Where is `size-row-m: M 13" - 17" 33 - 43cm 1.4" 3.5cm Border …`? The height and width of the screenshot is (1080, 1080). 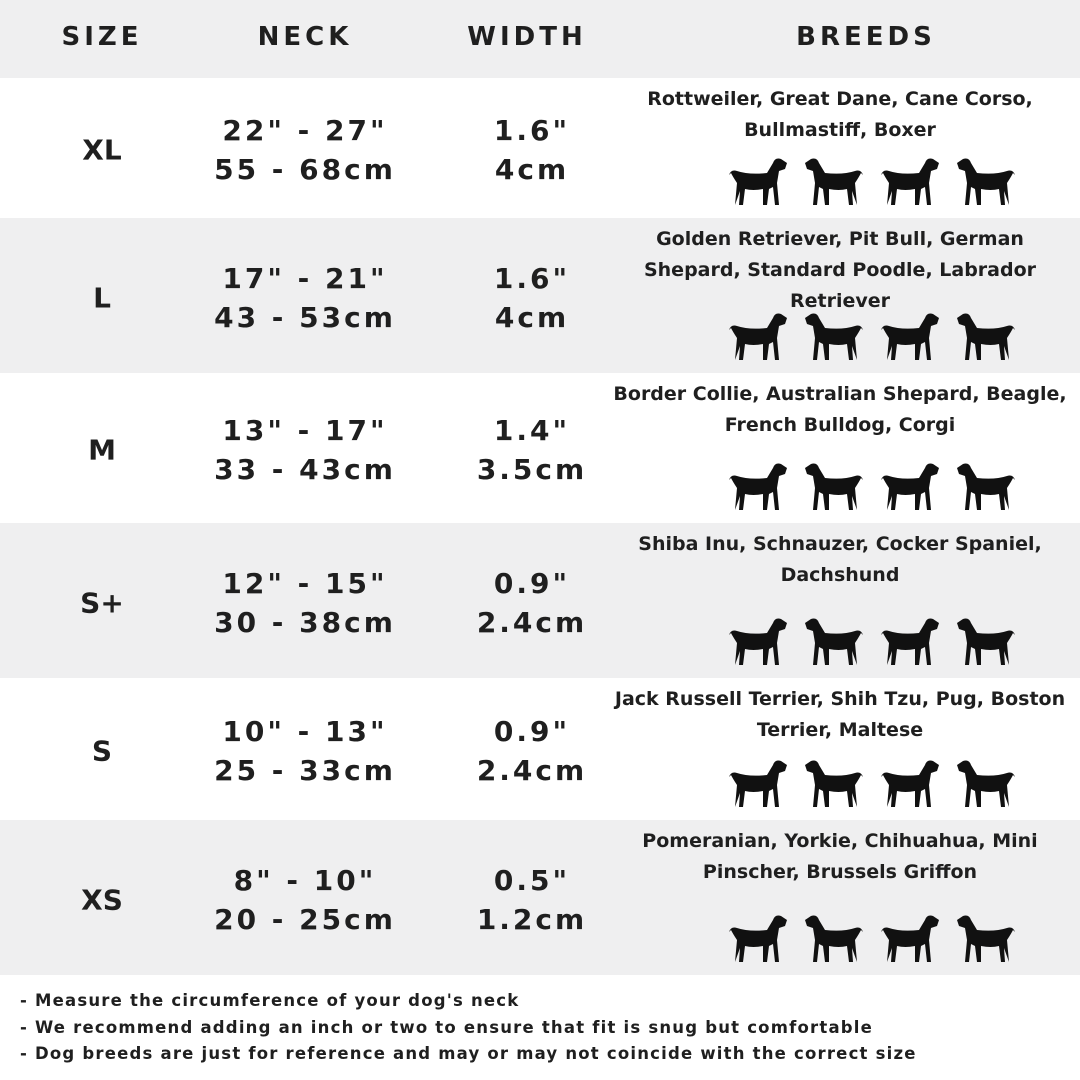 size-row-m: M 13" - 17" 33 - 43cm 1.4" 3.5cm Border … is located at coordinates (540, 448).